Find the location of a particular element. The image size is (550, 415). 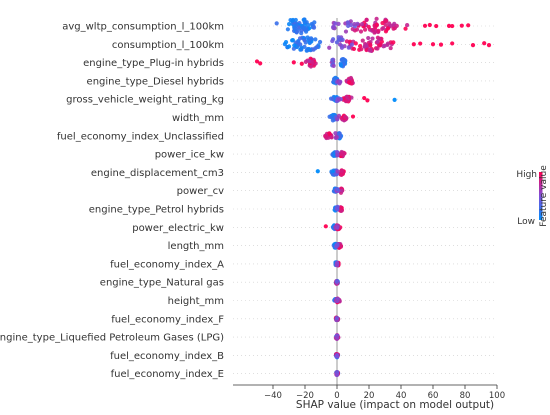

x-tick-label: 80 is located at coordinates (465, 396).